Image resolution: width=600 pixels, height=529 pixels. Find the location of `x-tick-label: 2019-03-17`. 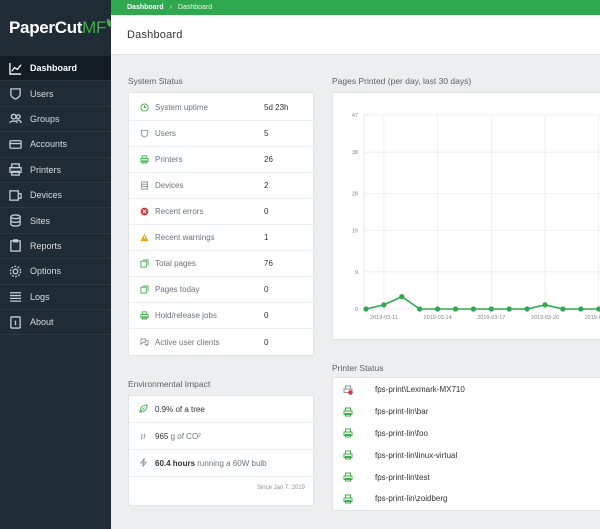

x-tick-label: 2019-03-17 is located at coordinates (491, 318).